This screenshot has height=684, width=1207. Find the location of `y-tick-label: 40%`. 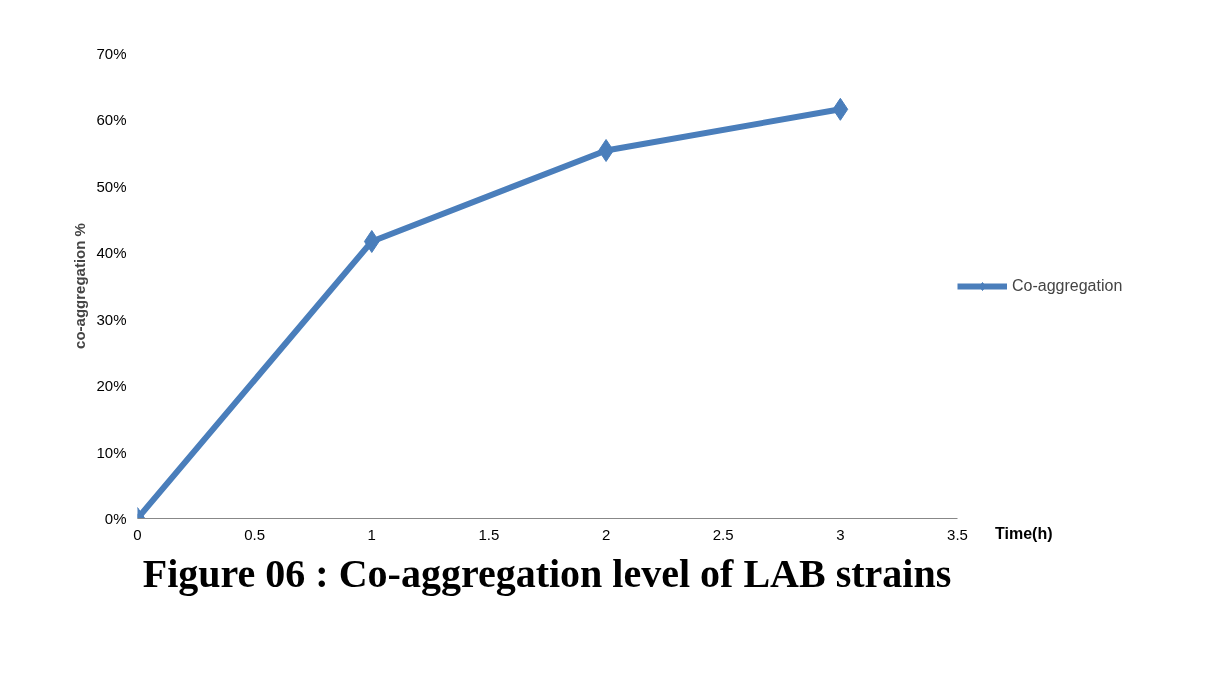

y-tick-label: 40% is located at coordinates (111, 253).